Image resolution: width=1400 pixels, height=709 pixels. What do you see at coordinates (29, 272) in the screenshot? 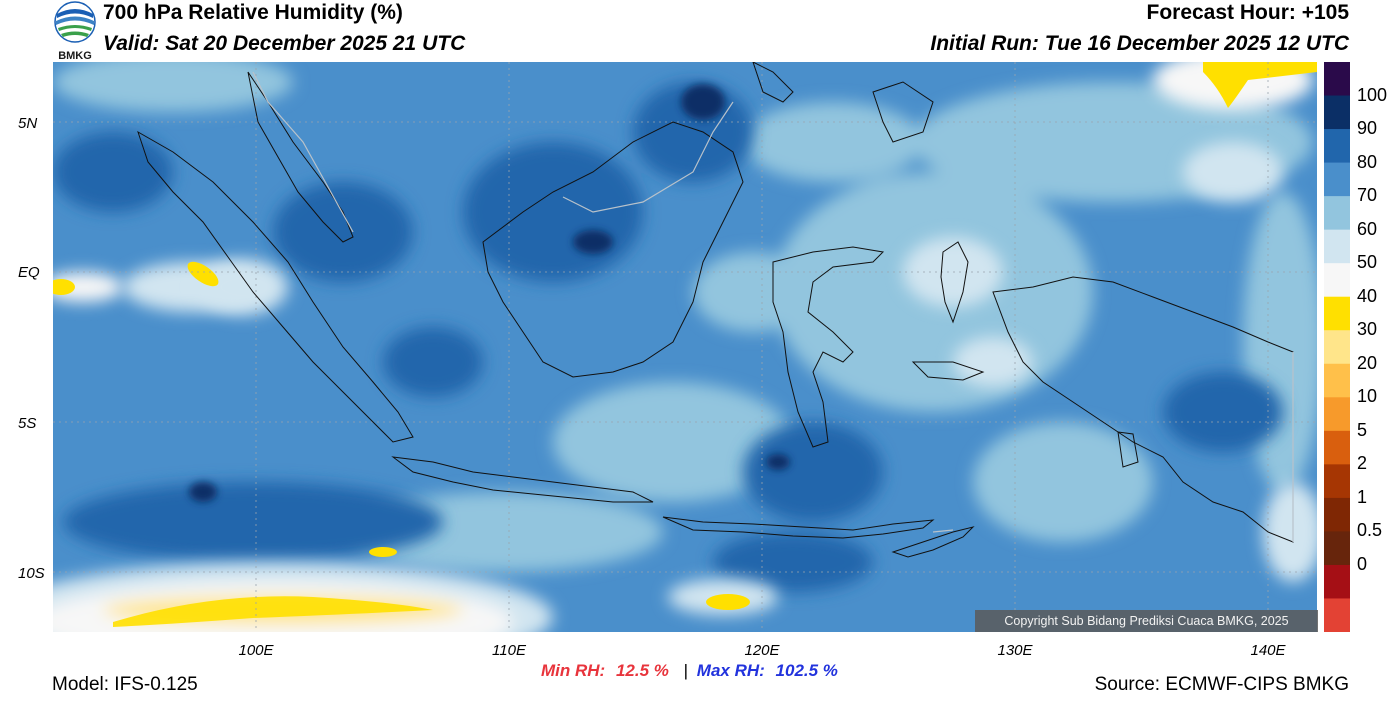
I see `lat-label-eq: EQ` at bounding box center [29, 272].